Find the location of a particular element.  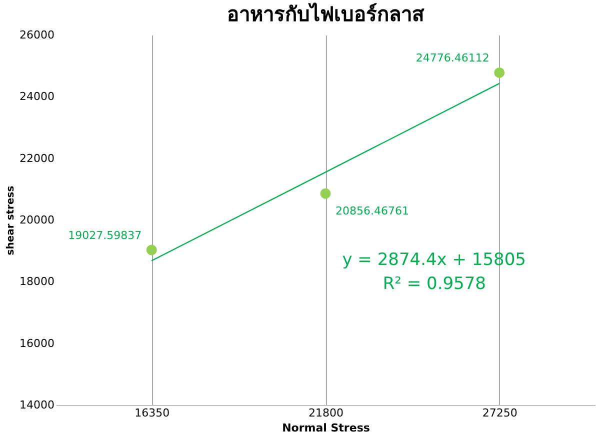

y-tick-label: 22000 is located at coordinates (37, 158).